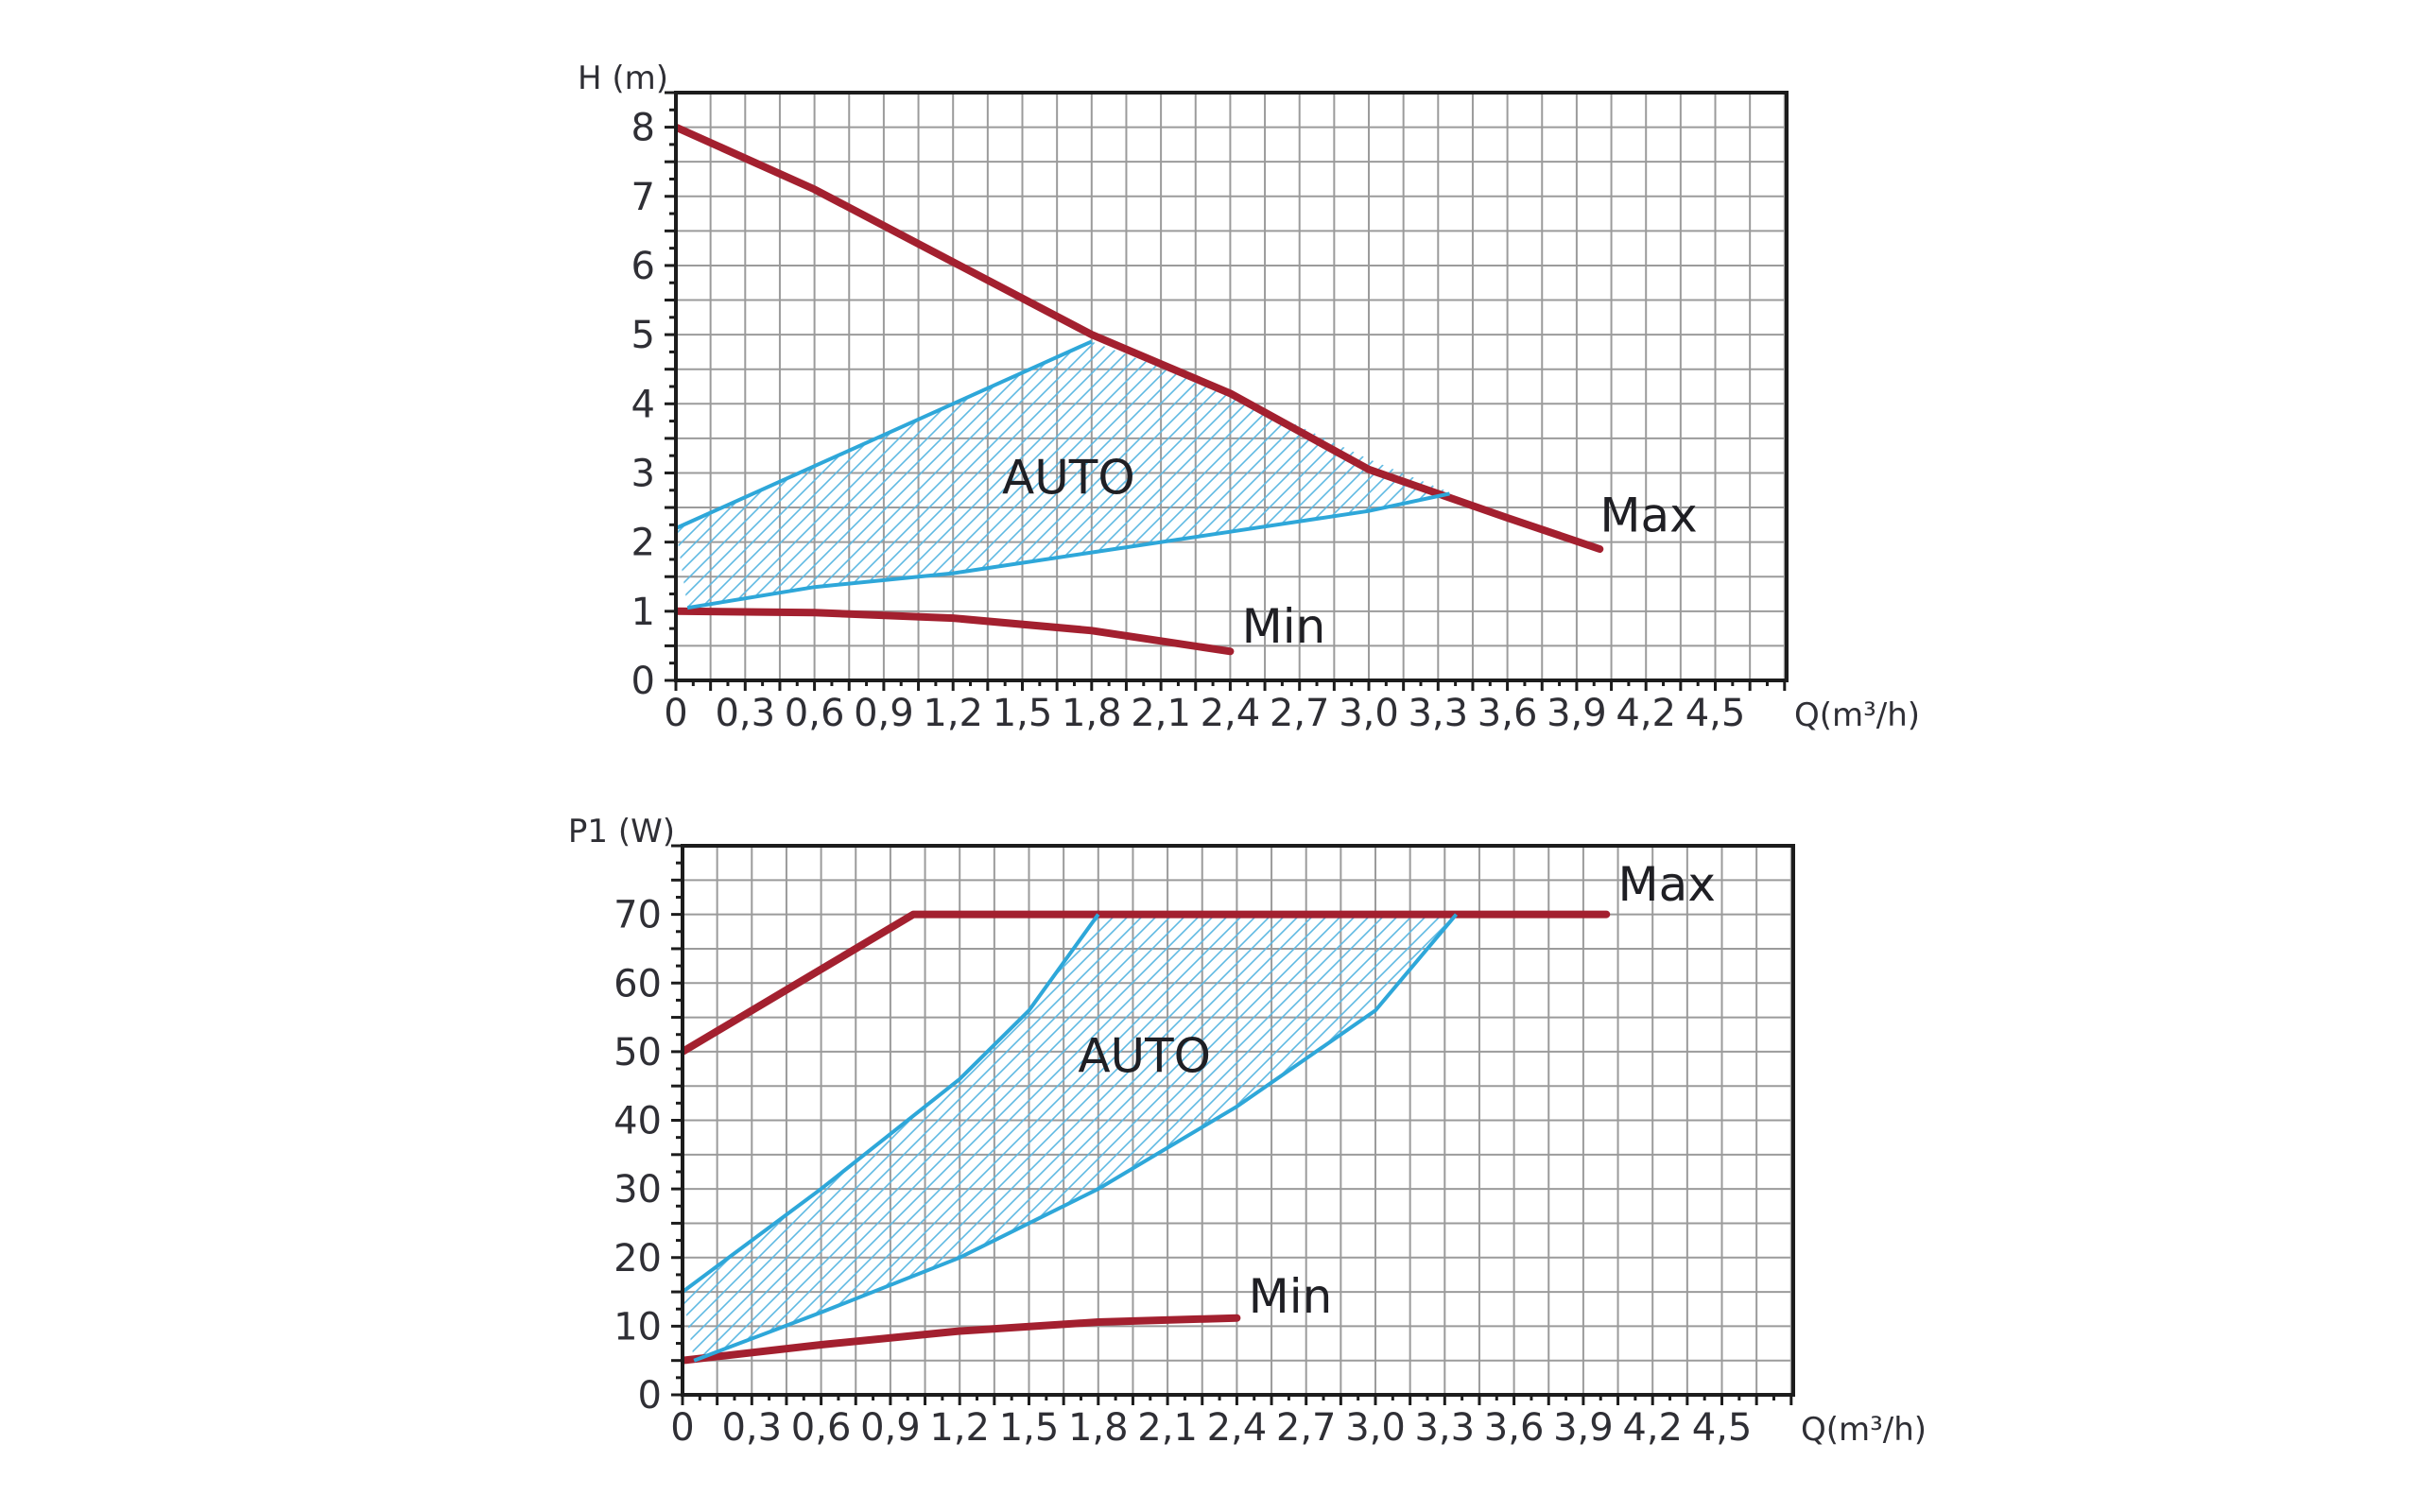 The image size is (2420, 1512). What do you see at coordinates (675, 713) in the screenshot?
I see `x-tick-label: 0` at bounding box center [675, 713].